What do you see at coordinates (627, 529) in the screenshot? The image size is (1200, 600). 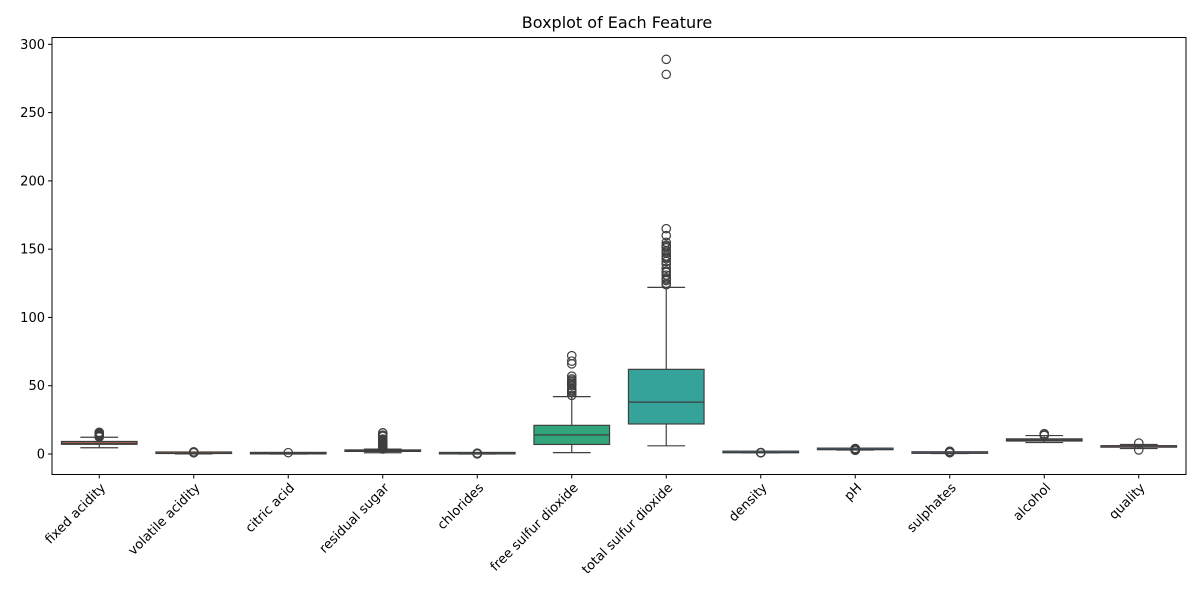 I see `x-tick-label: total sulfur dioxide` at bounding box center [627, 529].